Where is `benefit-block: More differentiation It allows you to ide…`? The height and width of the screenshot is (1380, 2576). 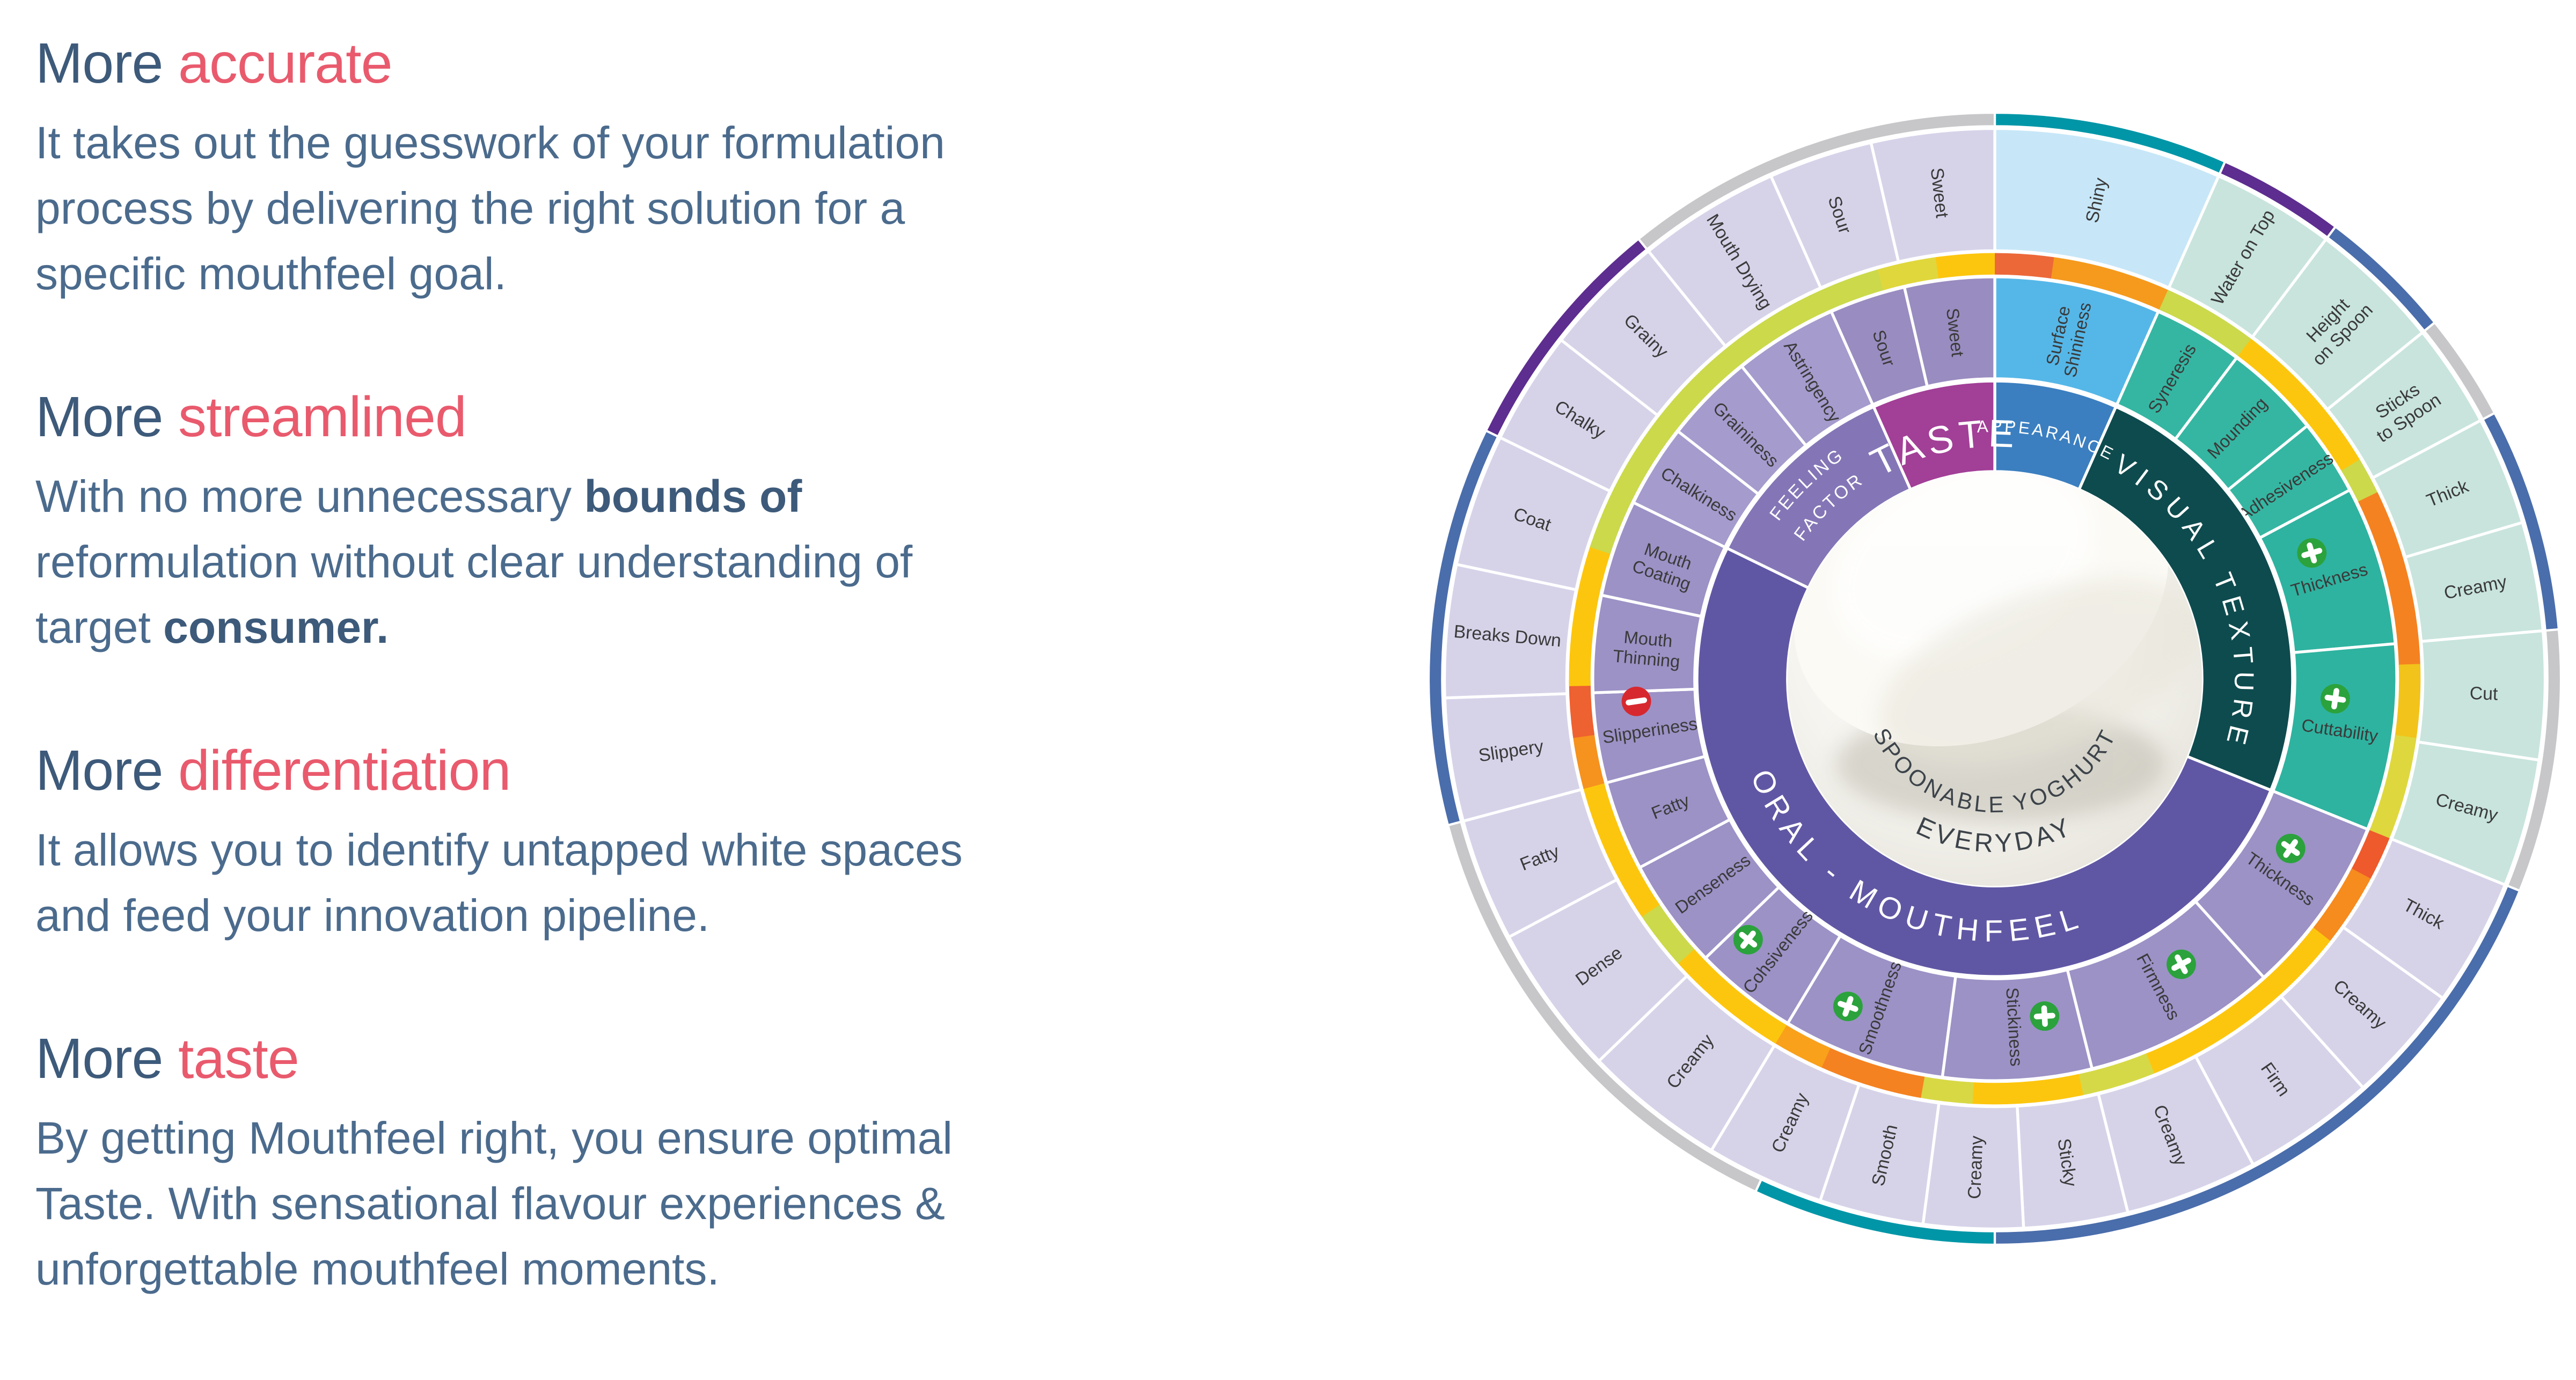 benefit-block: More differentiation It allows you to ide… is located at coordinates (652, 843).